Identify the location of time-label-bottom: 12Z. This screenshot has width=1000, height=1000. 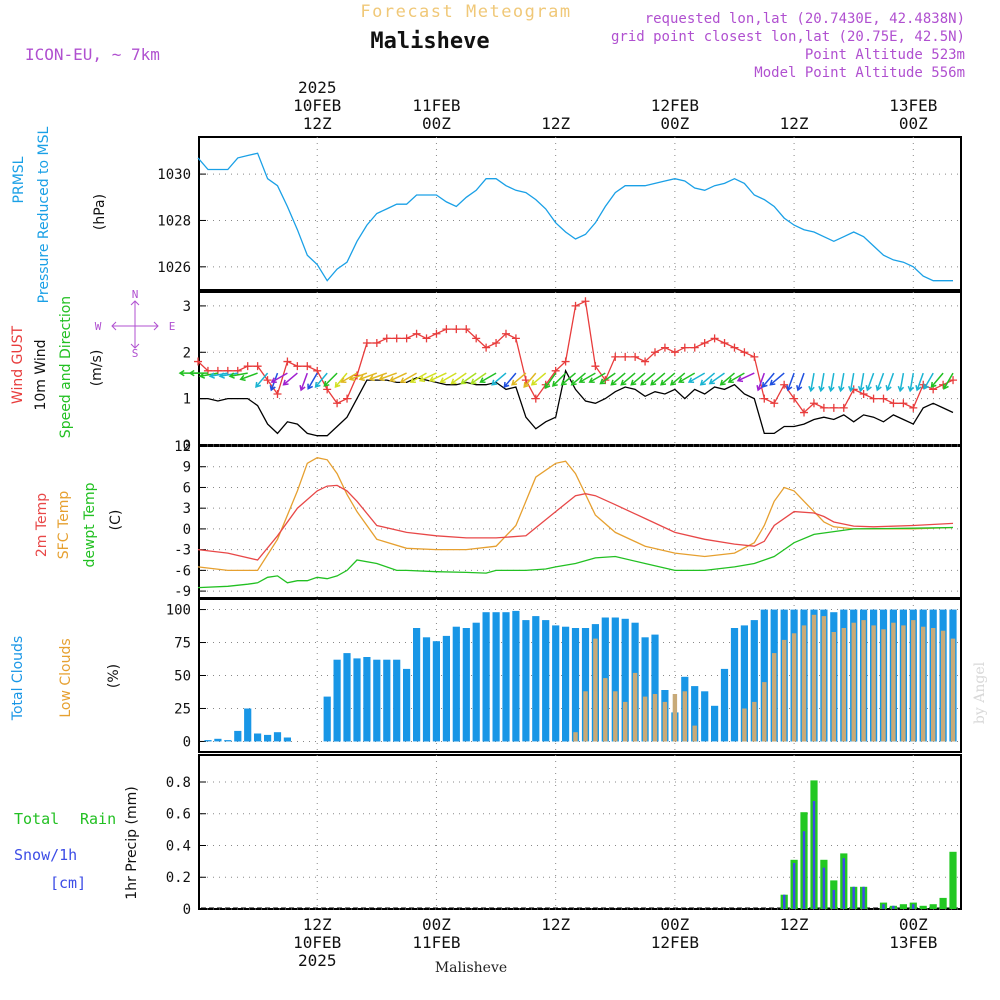
(794, 924).